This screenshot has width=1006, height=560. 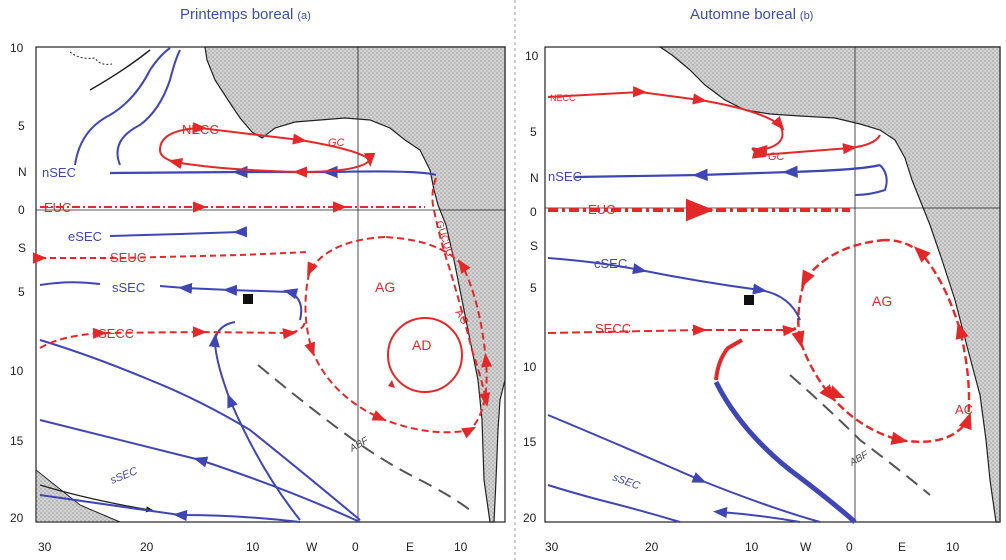 What do you see at coordinates (533, 132) in the screenshot?
I see `panel-b-ytick-5n: 5` at bounding box center [533, 132].